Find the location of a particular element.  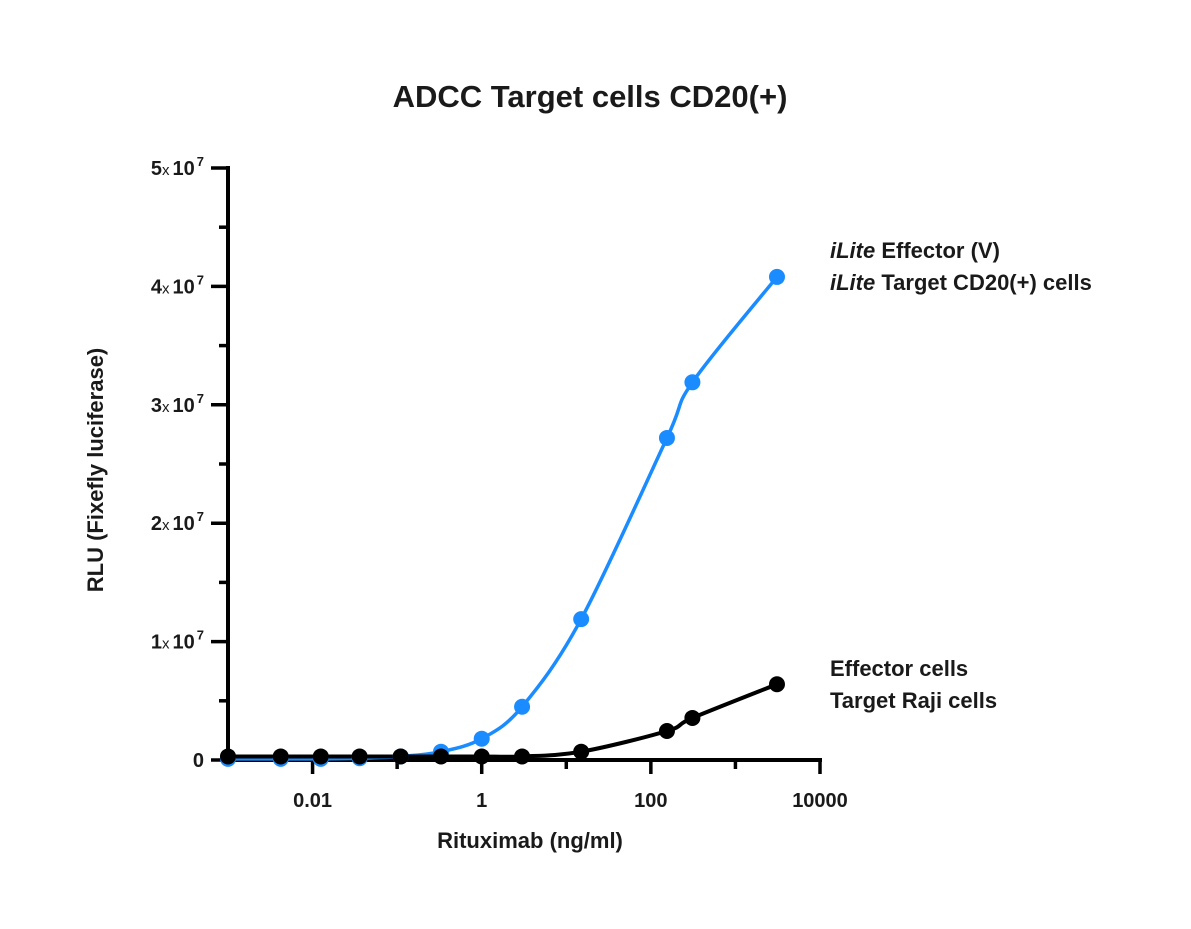

y-axis-label: RLU (Fixefly luciferase) is located at coordinates (95, 470).